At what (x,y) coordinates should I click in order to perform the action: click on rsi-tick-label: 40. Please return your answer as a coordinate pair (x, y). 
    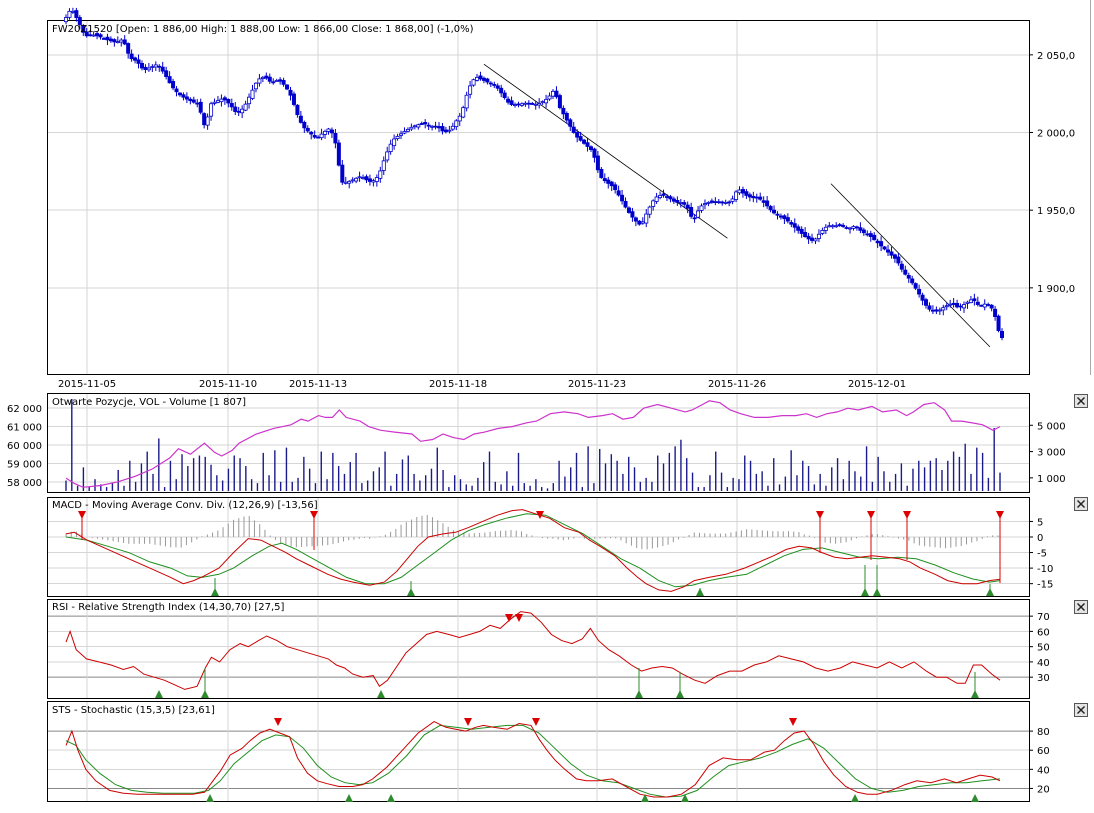
    Looking at the image, I should click on (1043, 663).